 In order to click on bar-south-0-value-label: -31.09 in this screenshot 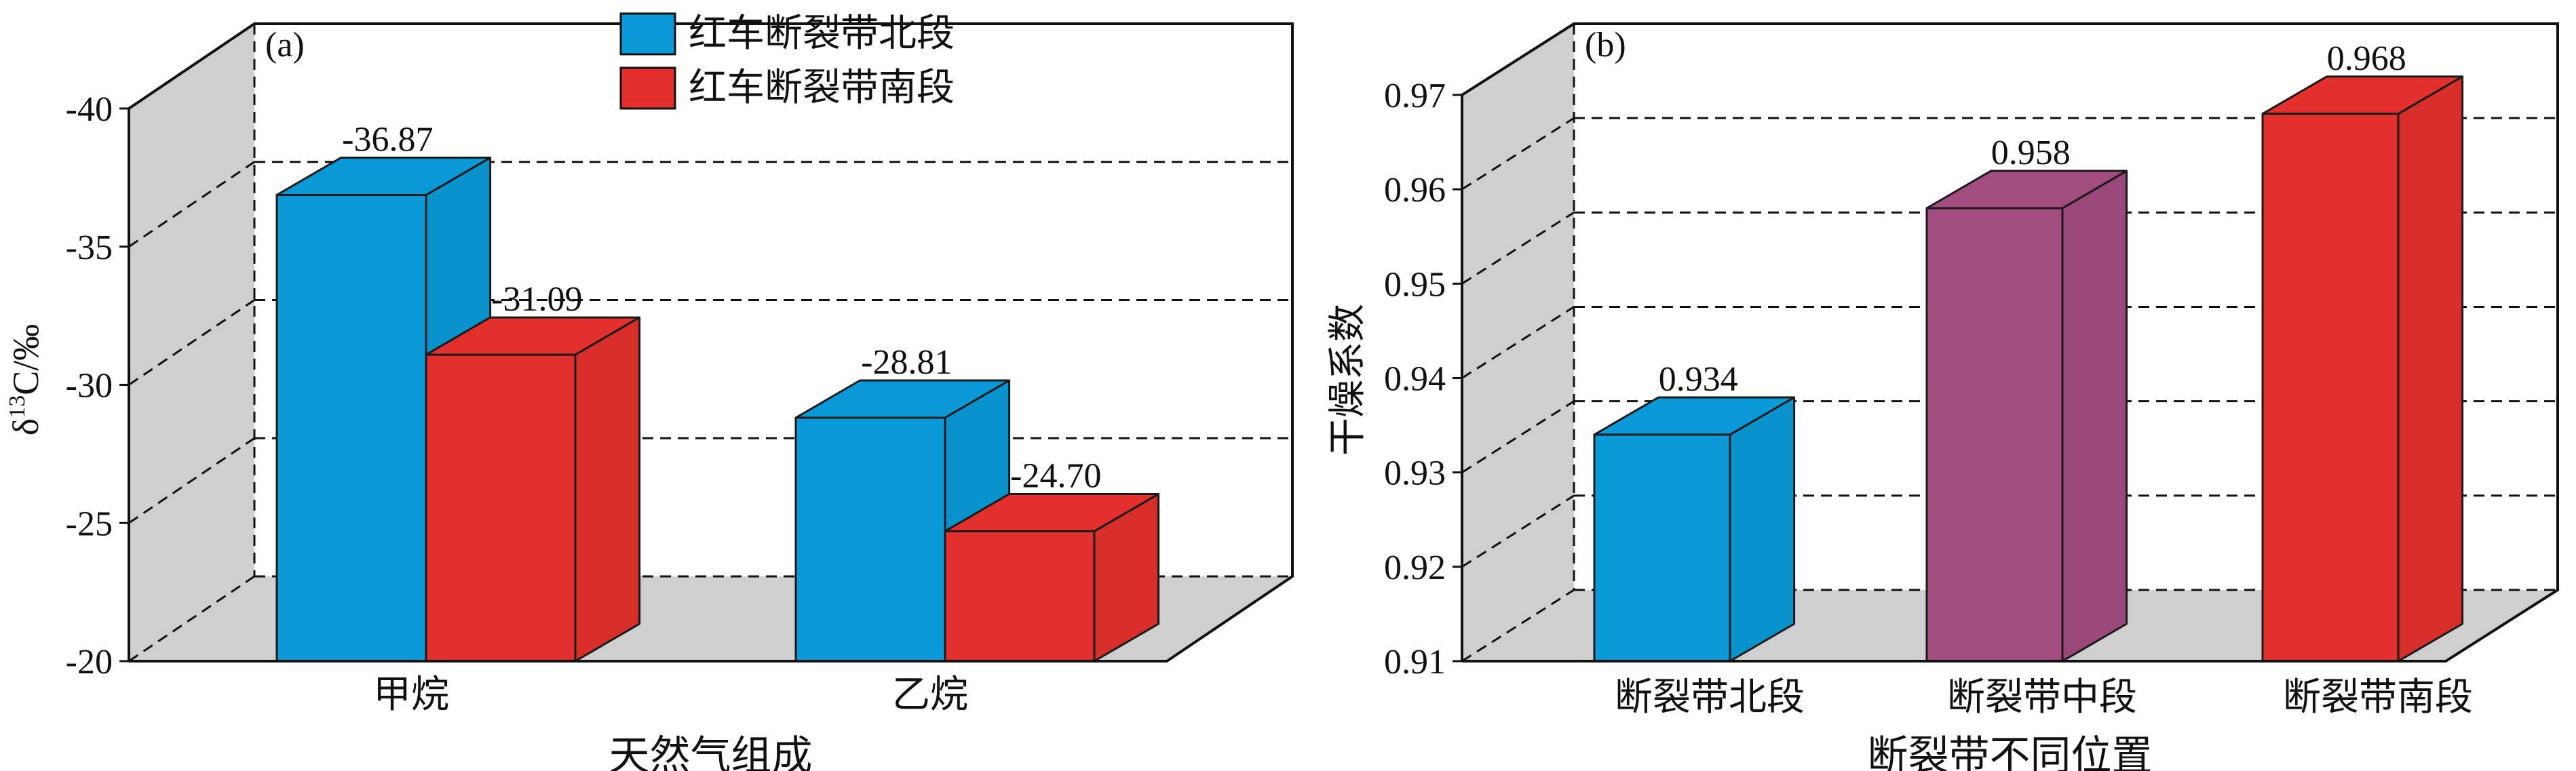, I will do `click(536, 300)`.